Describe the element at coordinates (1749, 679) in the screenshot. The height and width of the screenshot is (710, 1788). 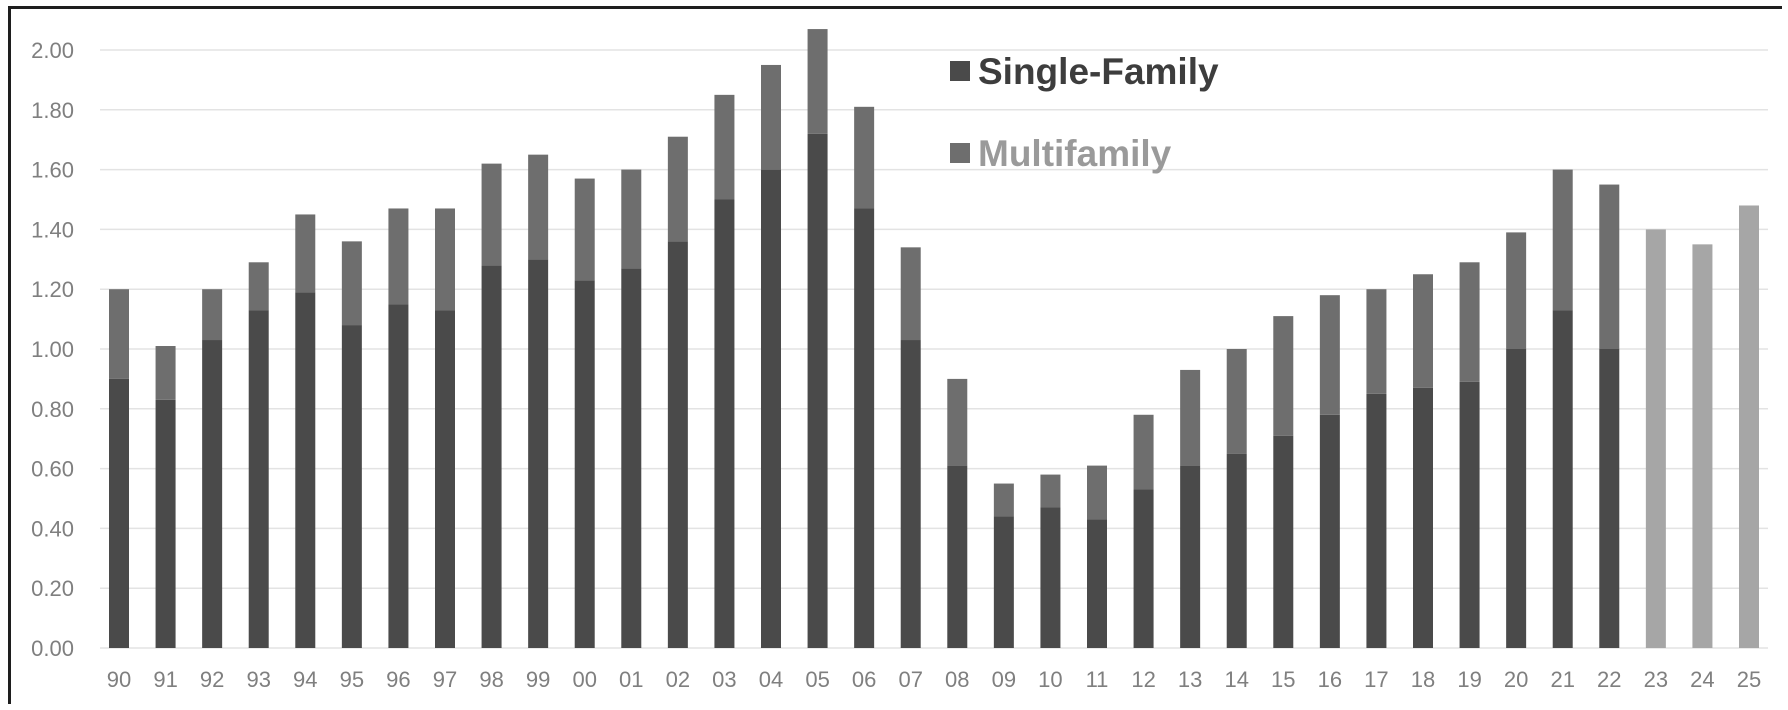
I see `x-tick-label: 25` at that location.